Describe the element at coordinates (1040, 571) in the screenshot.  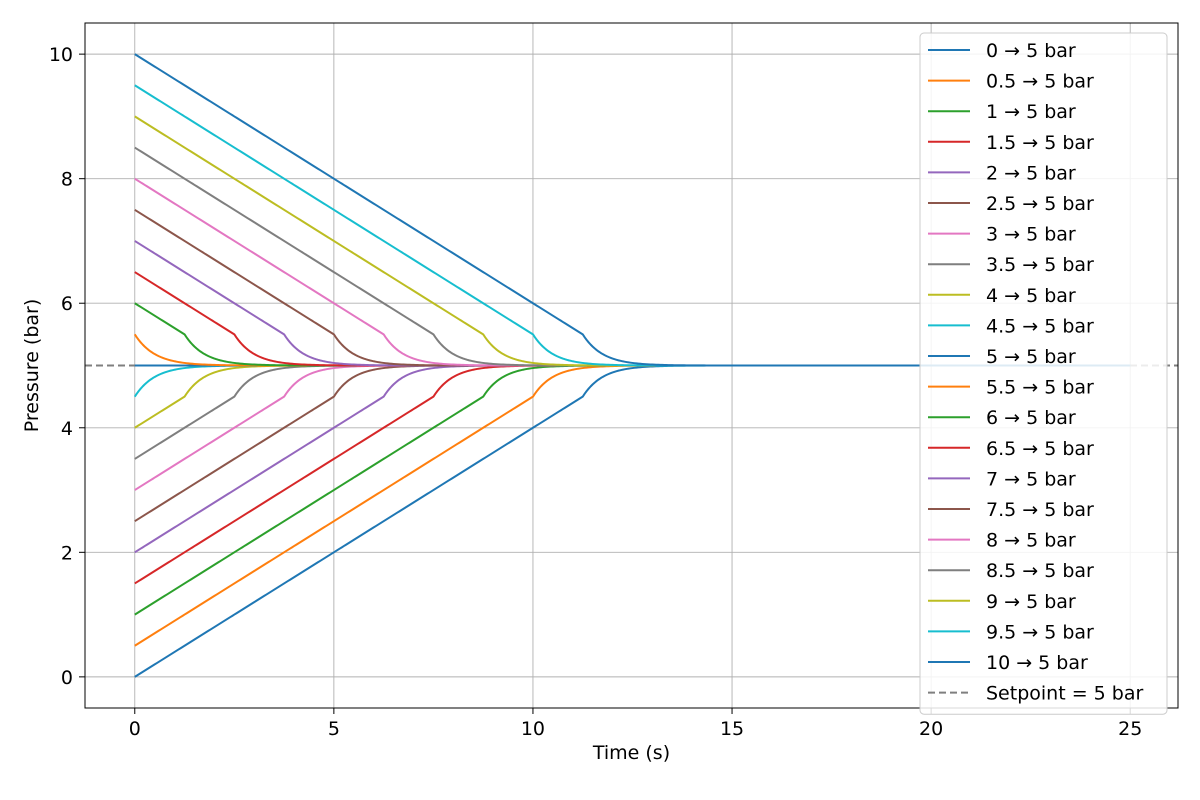
I see `legend-label: 8.5 → 5 bar` at that location.